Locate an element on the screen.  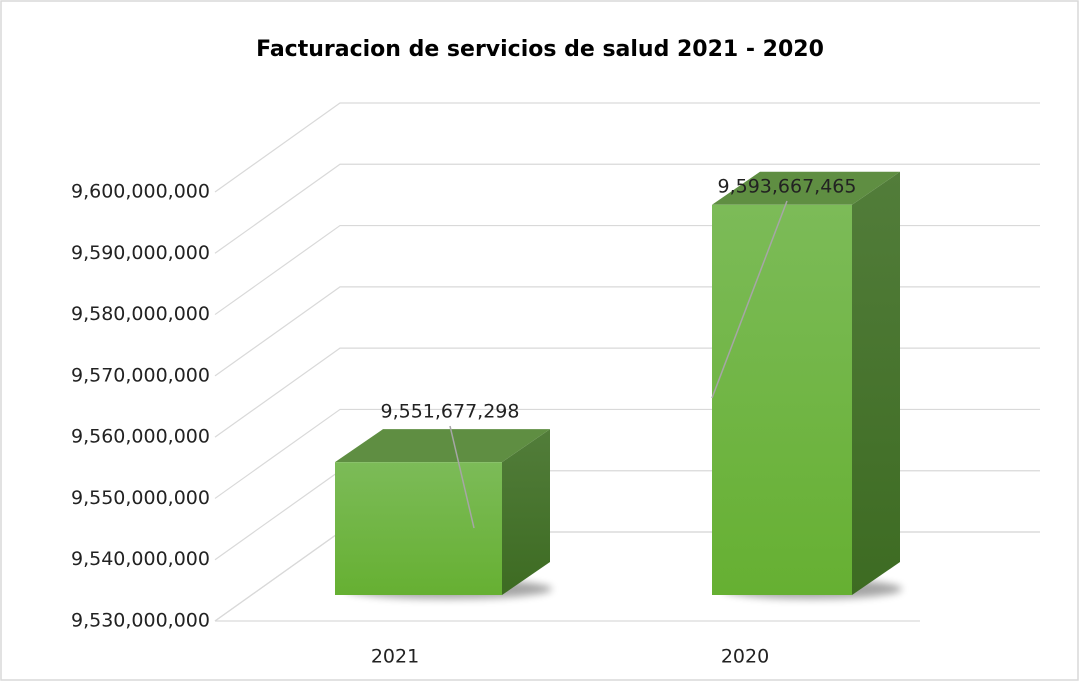
y-tick-label: 9,590,000,000 is located at coordinates (140, 253).